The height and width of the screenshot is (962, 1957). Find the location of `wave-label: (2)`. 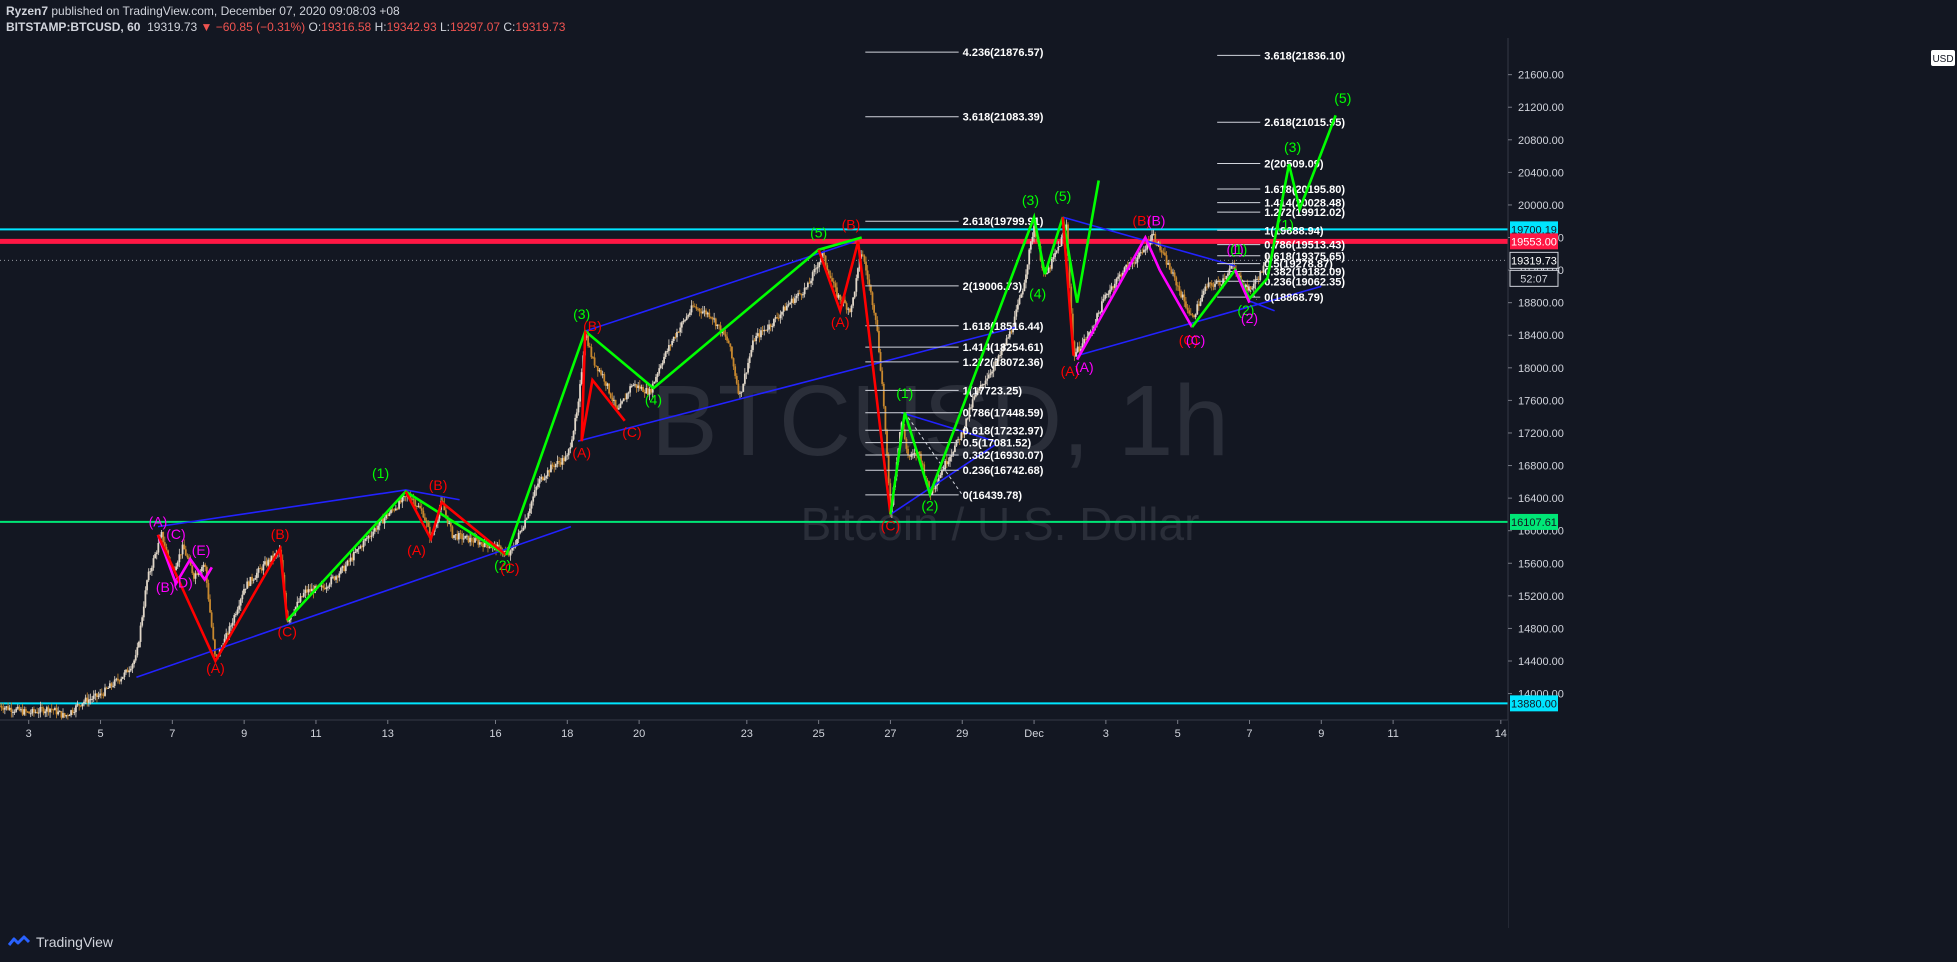

wave-label: (2) is located at coordinates (929, 505).